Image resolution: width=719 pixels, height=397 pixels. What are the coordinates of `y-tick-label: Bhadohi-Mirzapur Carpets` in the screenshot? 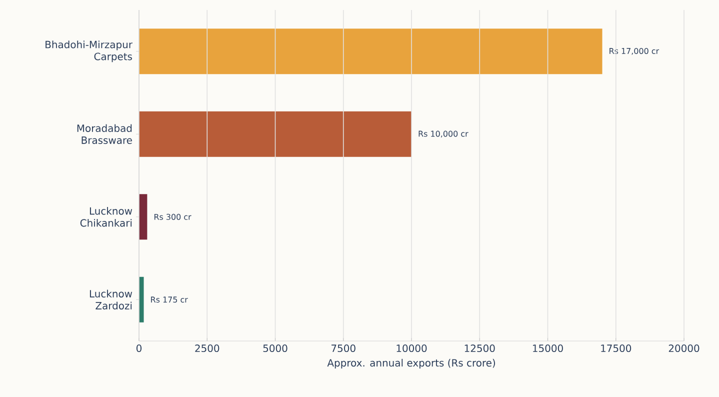 It's located at (89, 51).